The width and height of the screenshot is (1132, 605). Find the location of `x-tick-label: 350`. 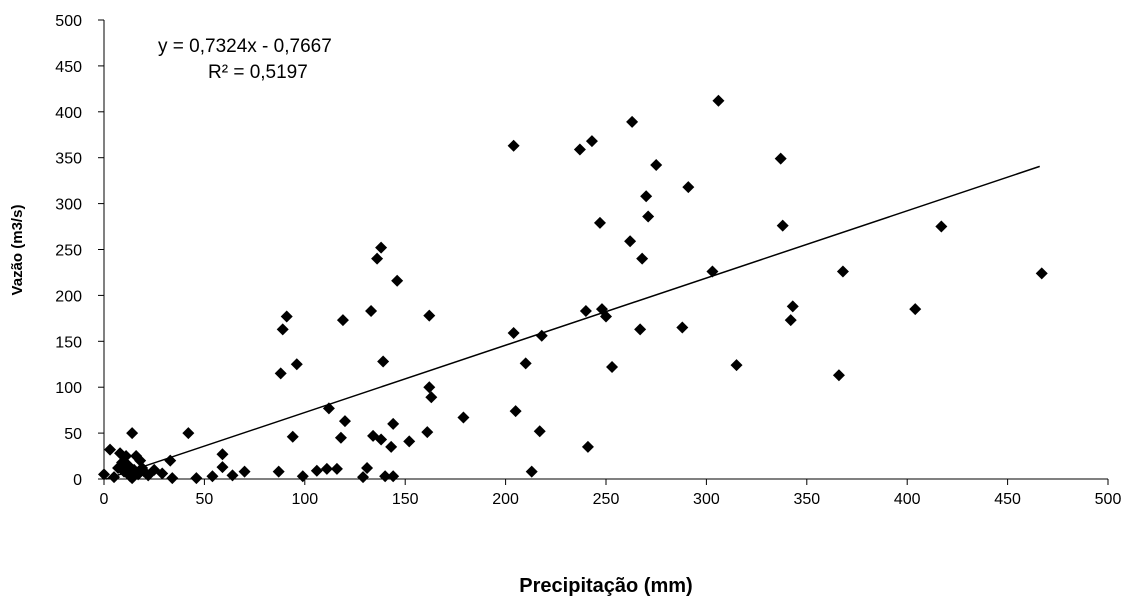

x-tick-label: 350 is located at coordinates (806, 499).